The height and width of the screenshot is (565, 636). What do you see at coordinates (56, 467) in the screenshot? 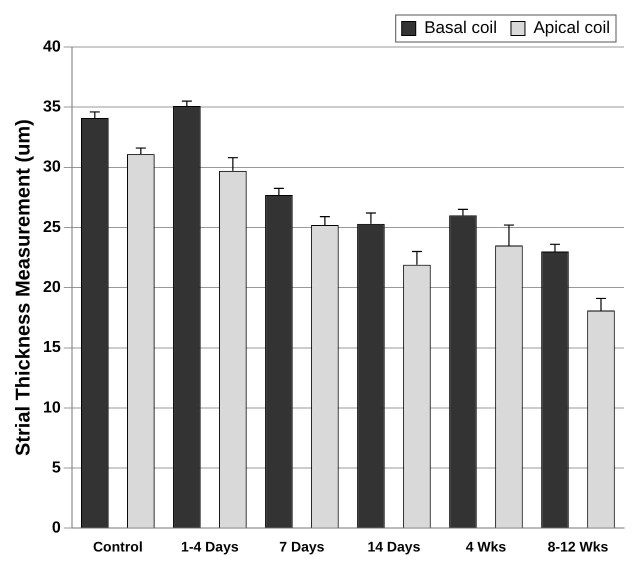
I see `y-tick-label: 5` at bounding box center [56, 467].